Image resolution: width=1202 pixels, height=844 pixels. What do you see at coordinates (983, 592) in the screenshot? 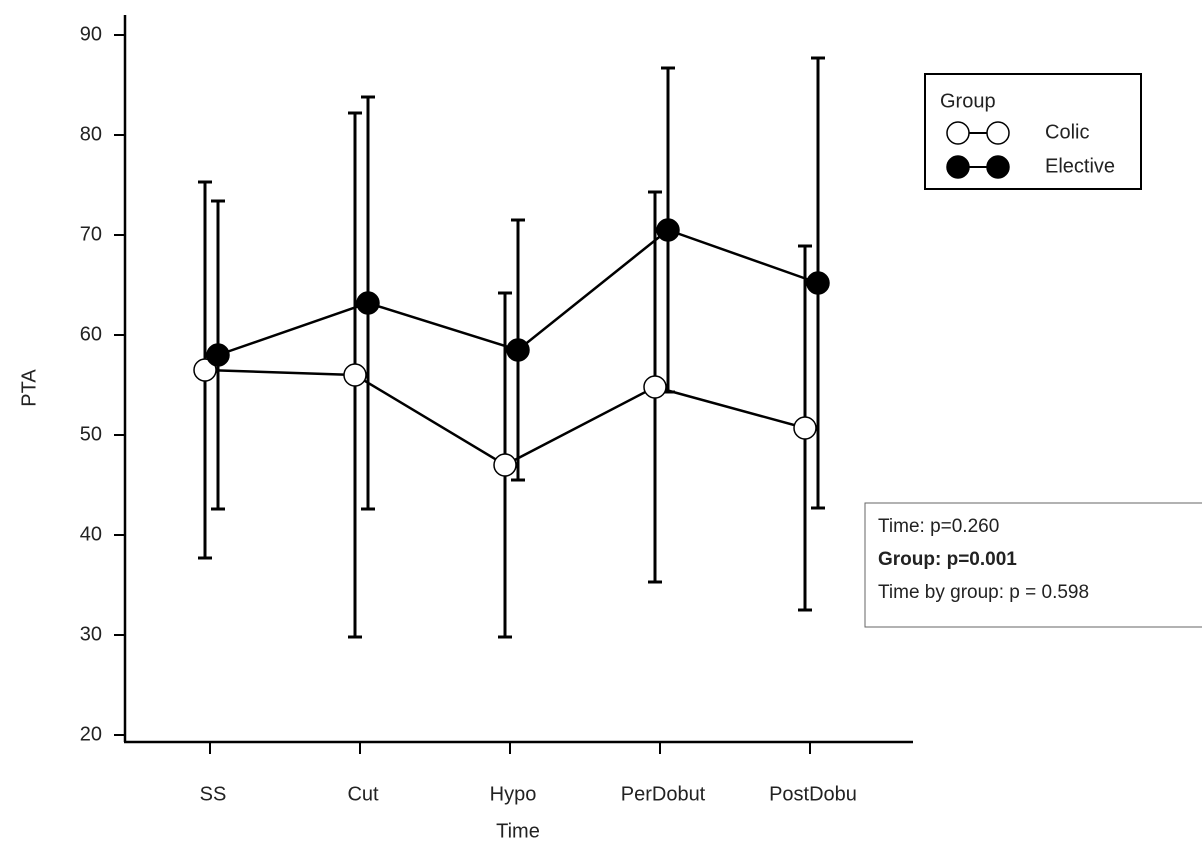
I see `annotation: Time by group: p = 0.598` at bounding box center [983, 592].